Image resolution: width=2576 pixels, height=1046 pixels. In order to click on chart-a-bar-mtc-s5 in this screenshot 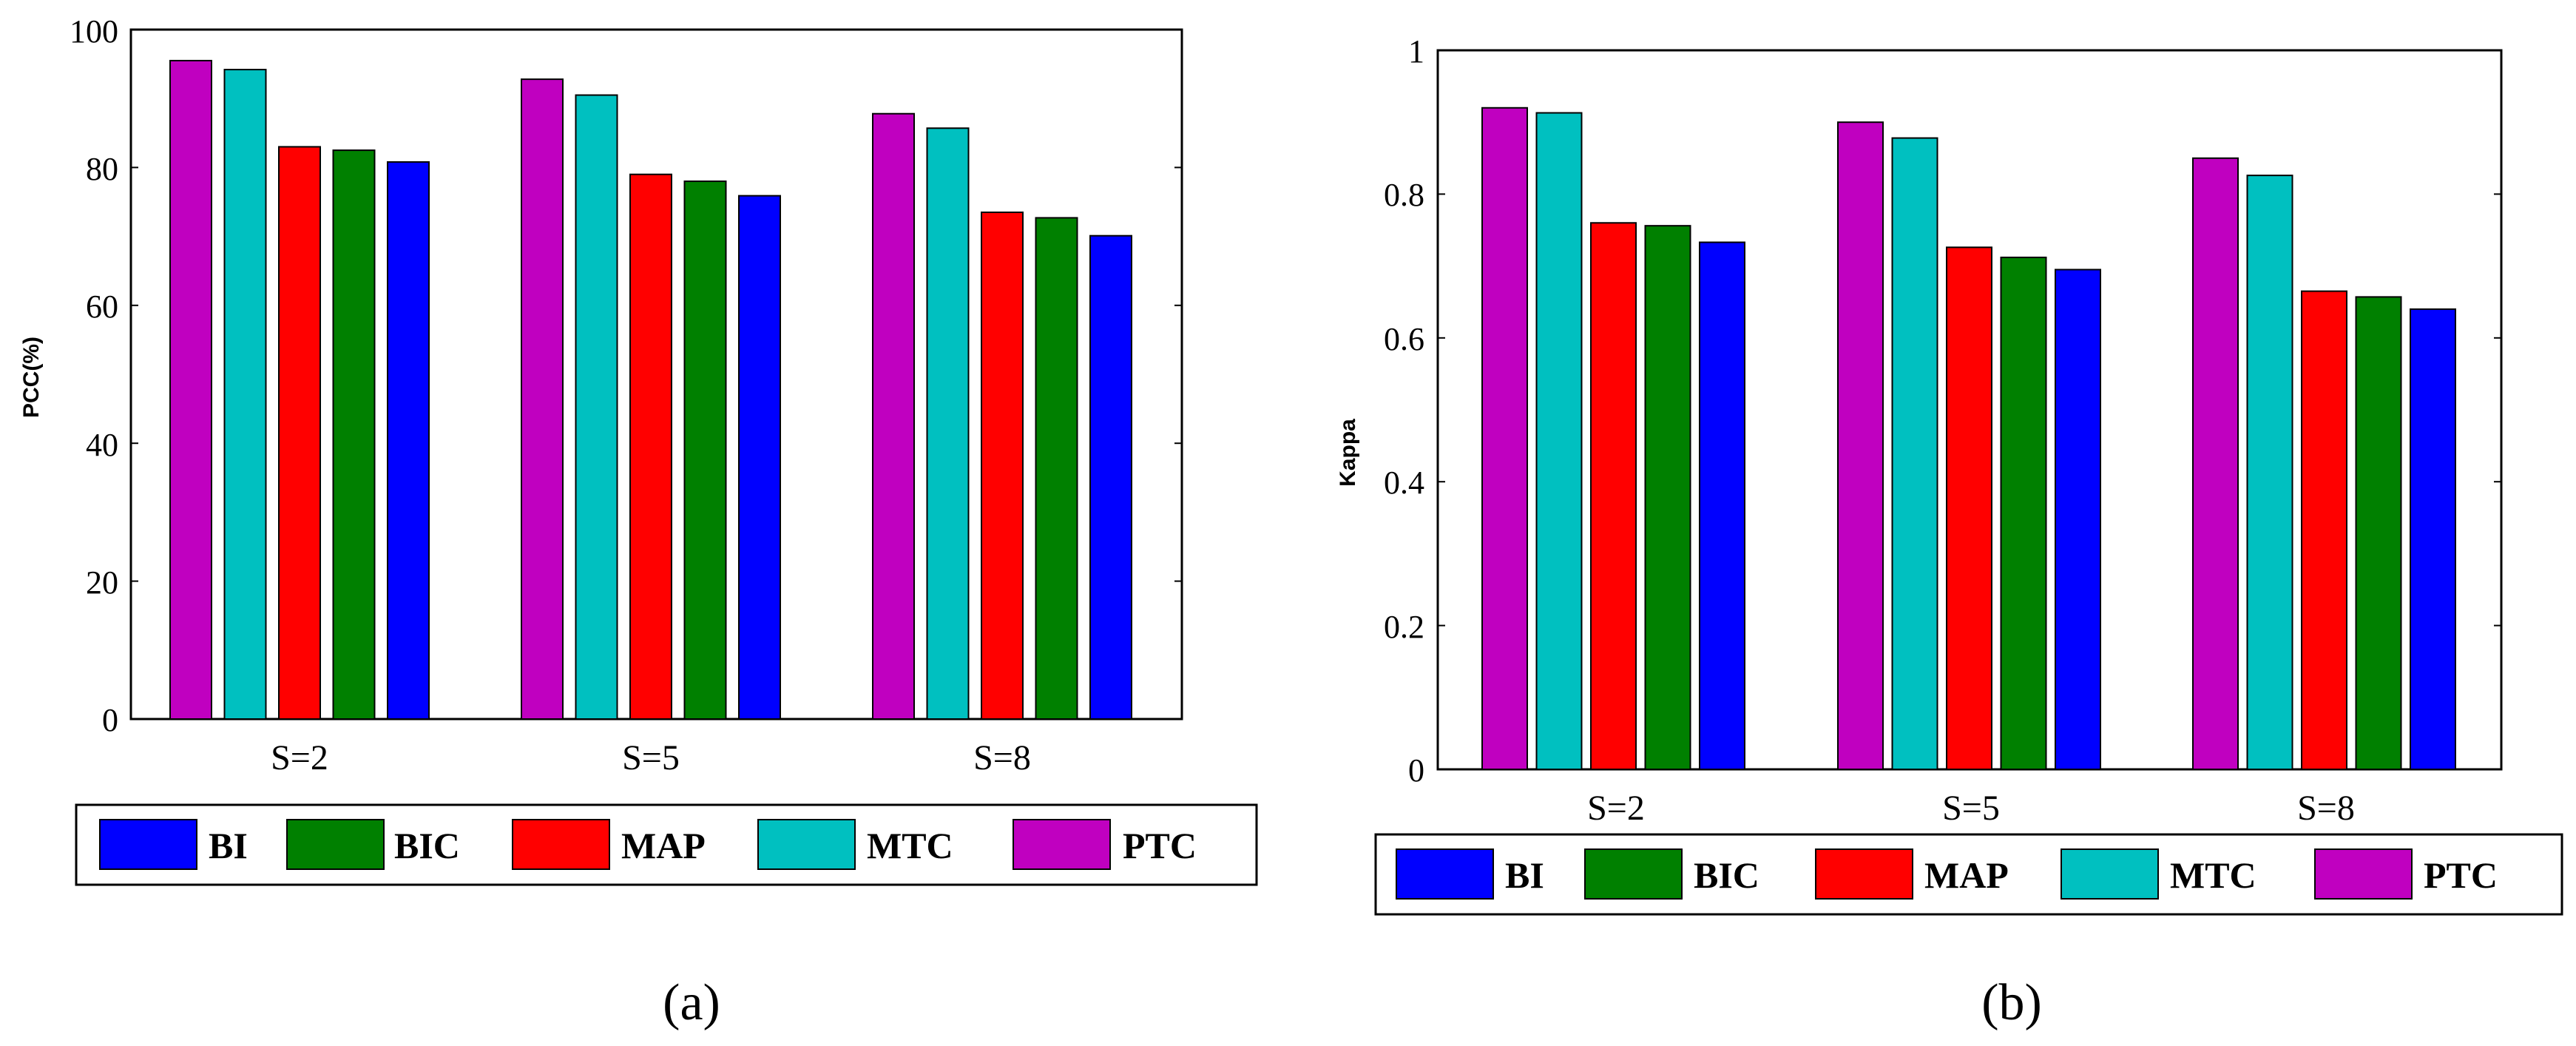, I will do `click(596, 407)`.